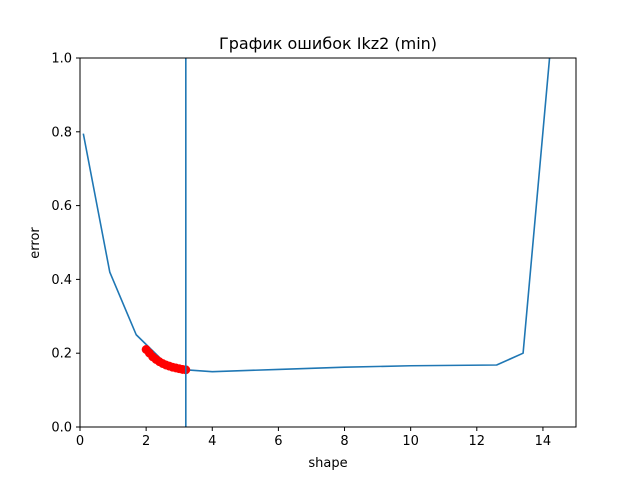 The height and width of the screenshot is (480, 640). I want to click on y-tick-label: 0.4, so click(61, 280).